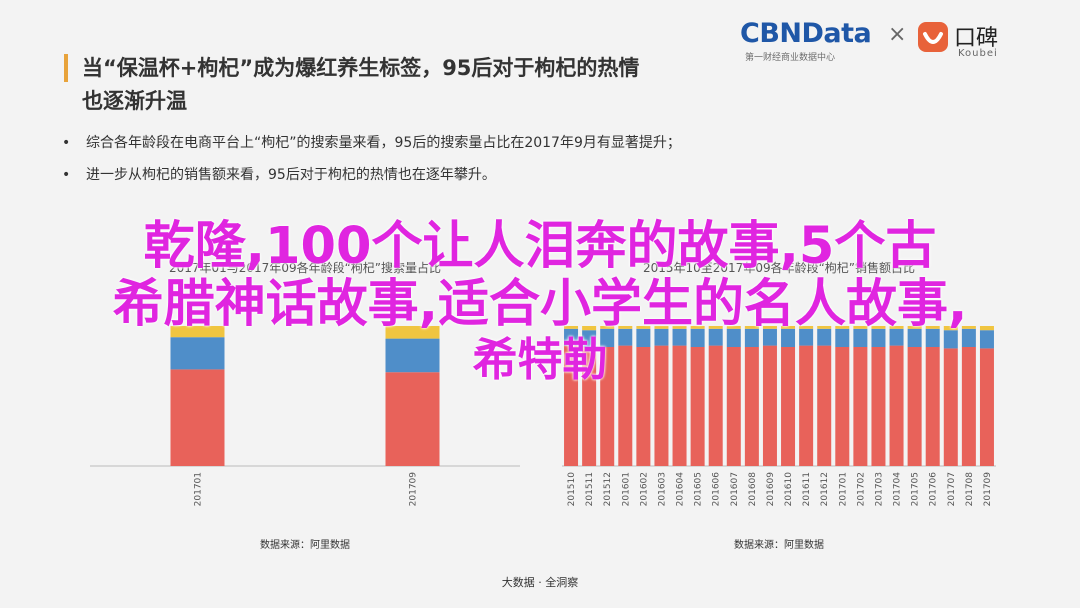 Image resolution: width=1080 pixels, height=608 pixels. What do you see at coordinates (735, 489) in the screenshot?
I see `x-tick-label: 201607` at bounding box center [735, 489].